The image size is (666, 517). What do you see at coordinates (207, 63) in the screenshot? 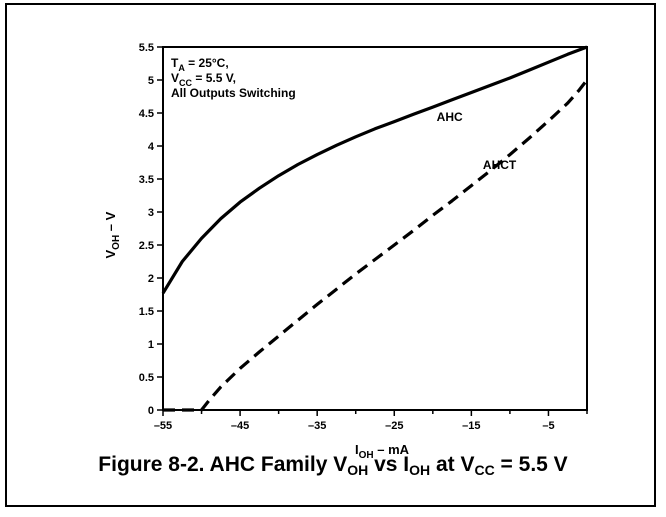
I see `conditions-annotation-rest: = 25°C,` at bounding box center [207, 63].